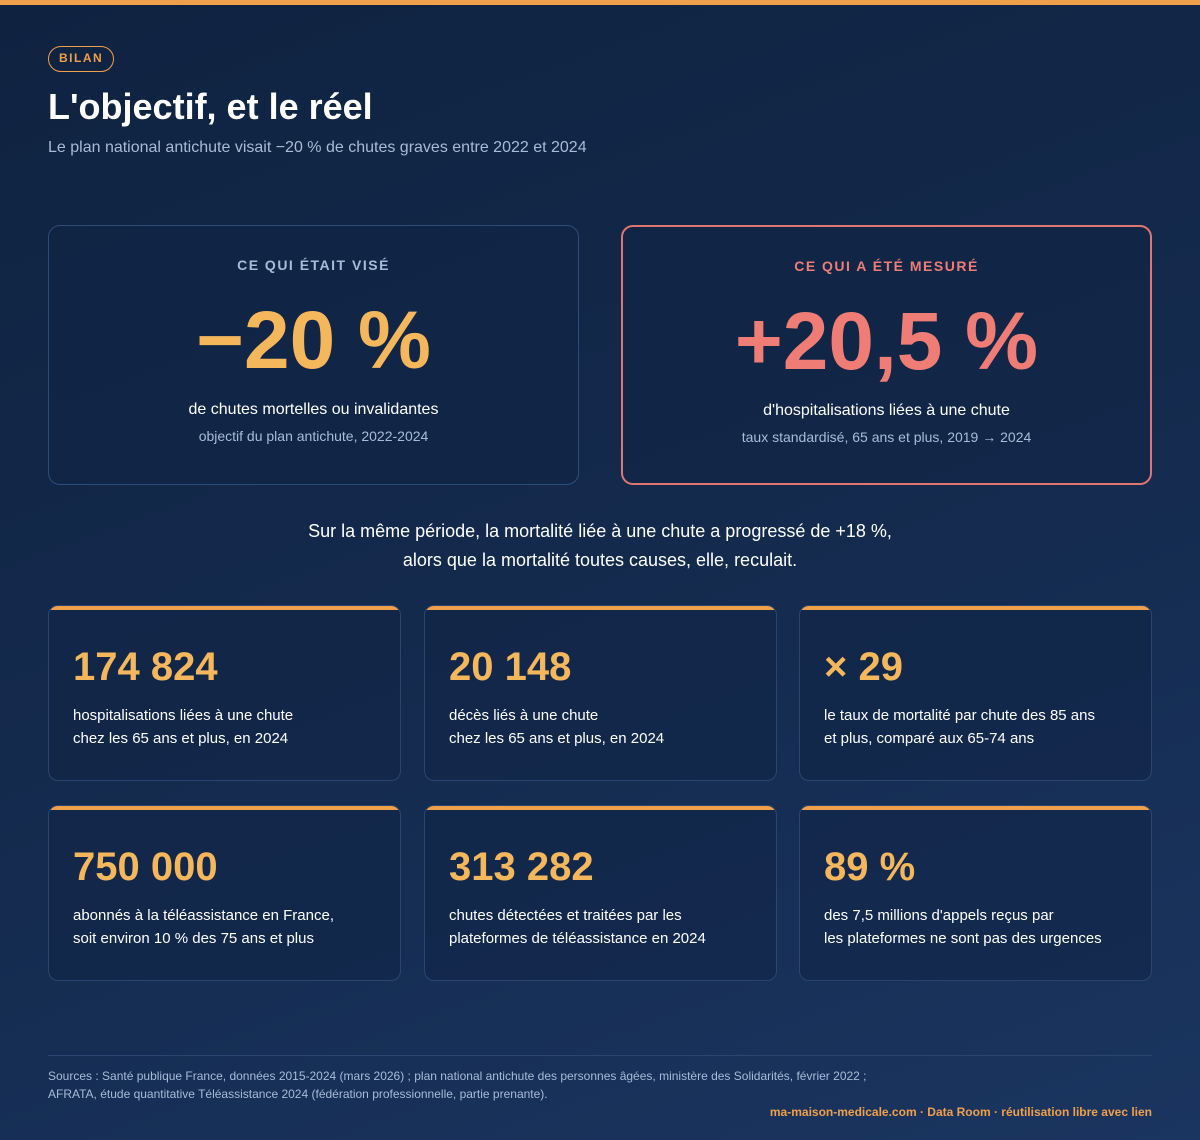 The image size is (1200, 1140). I want to click on target-kicker: CE QUI ÉTAIT VISÉ, so click(313, 265).